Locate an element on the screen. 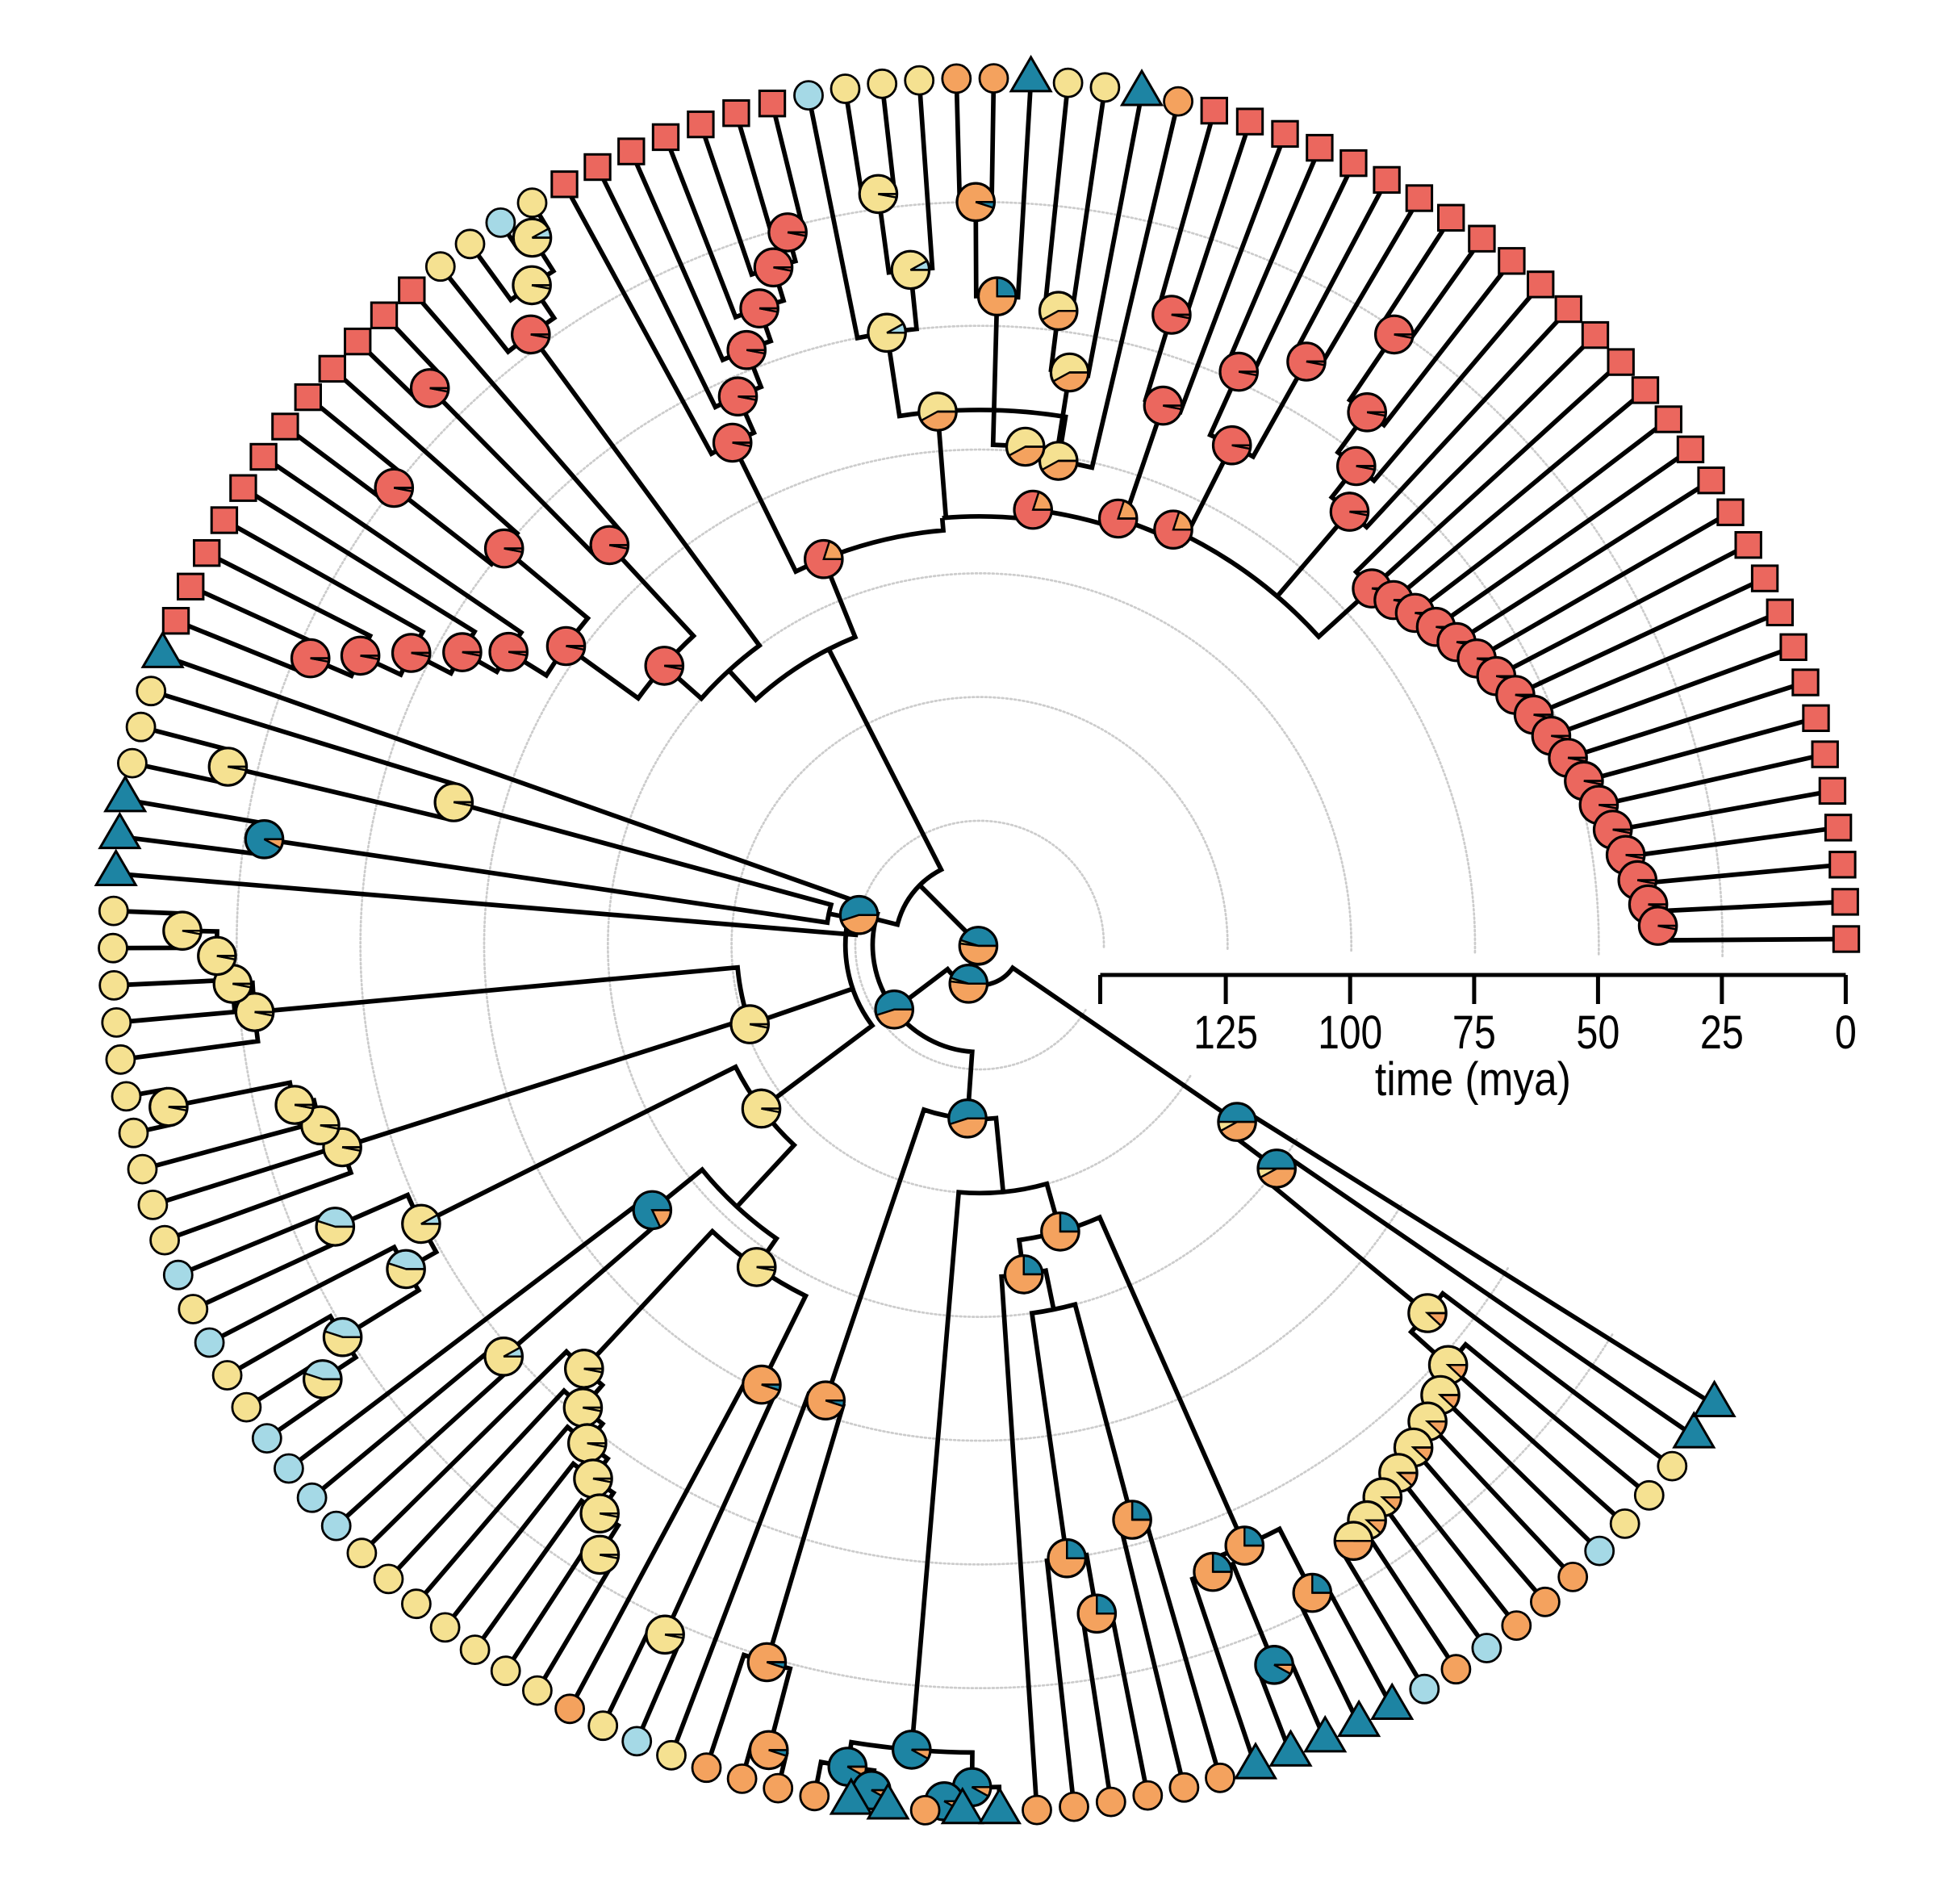 The height and width of the screenshot is (1891, 1960). svg-text: 100 is located at coordinates (1350, 1032).